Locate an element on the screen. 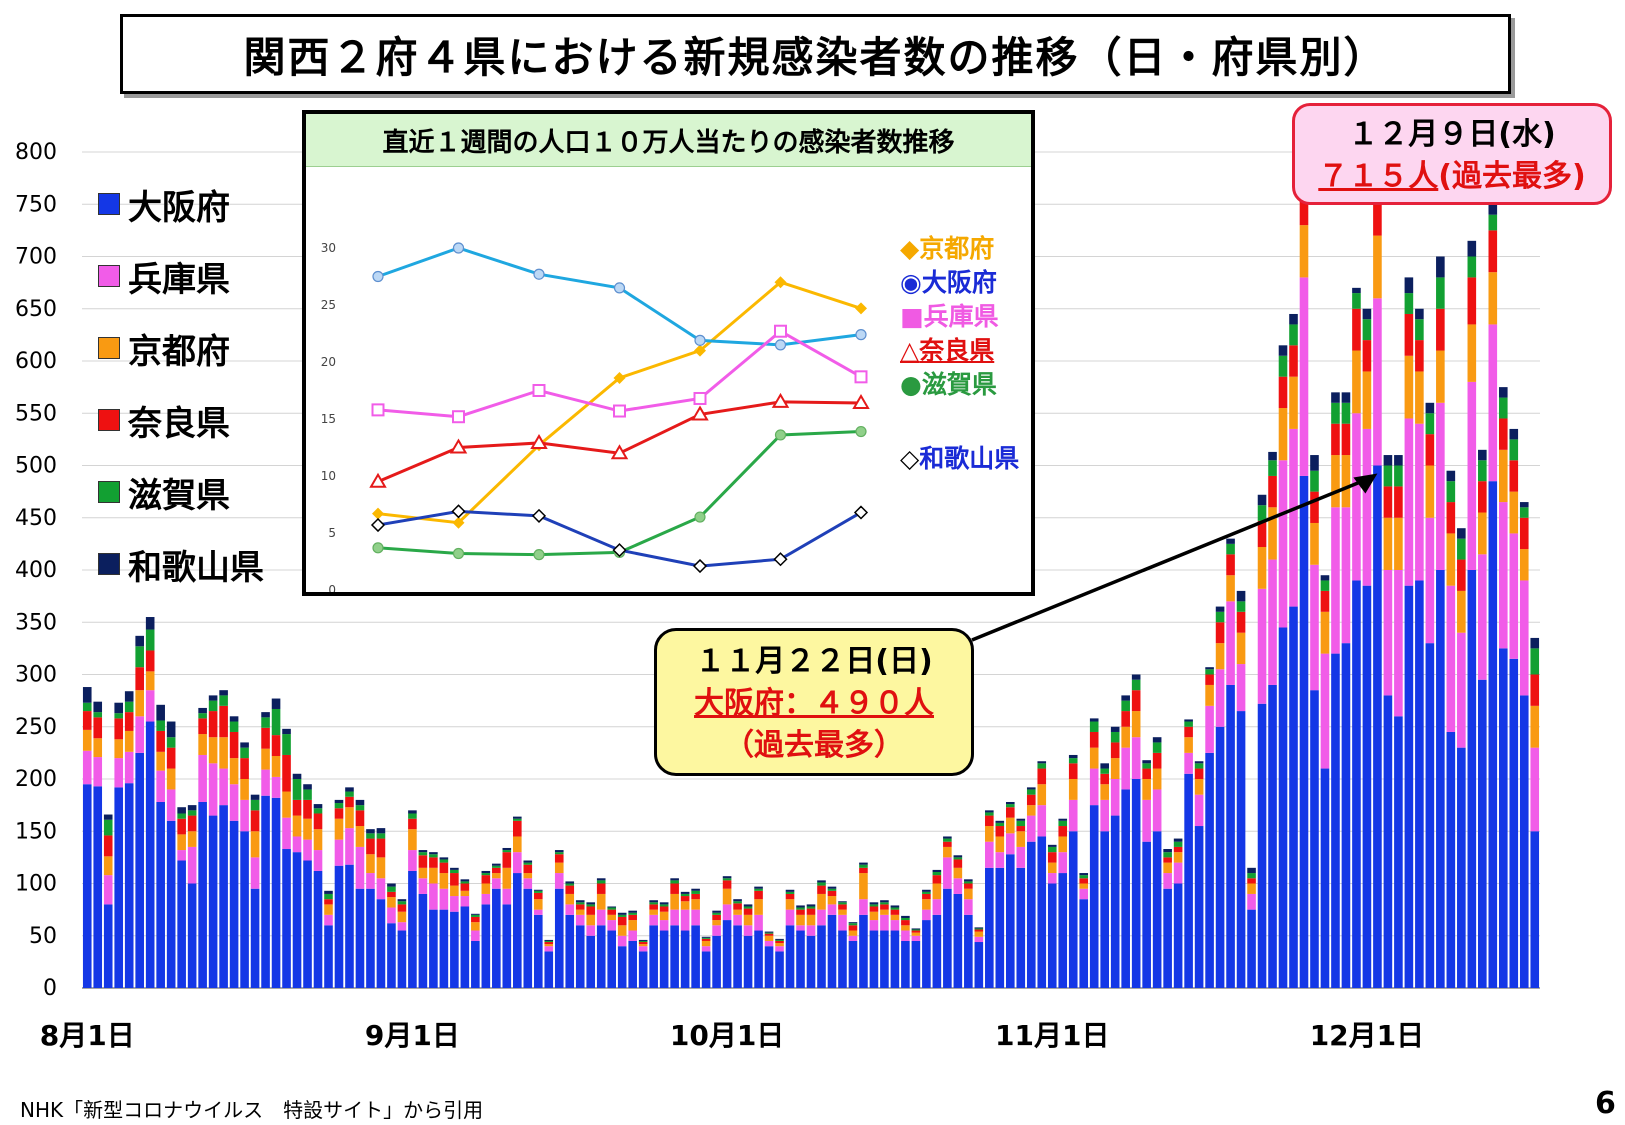  inset-point-兵庫県 is located at coordinates (700, 398).